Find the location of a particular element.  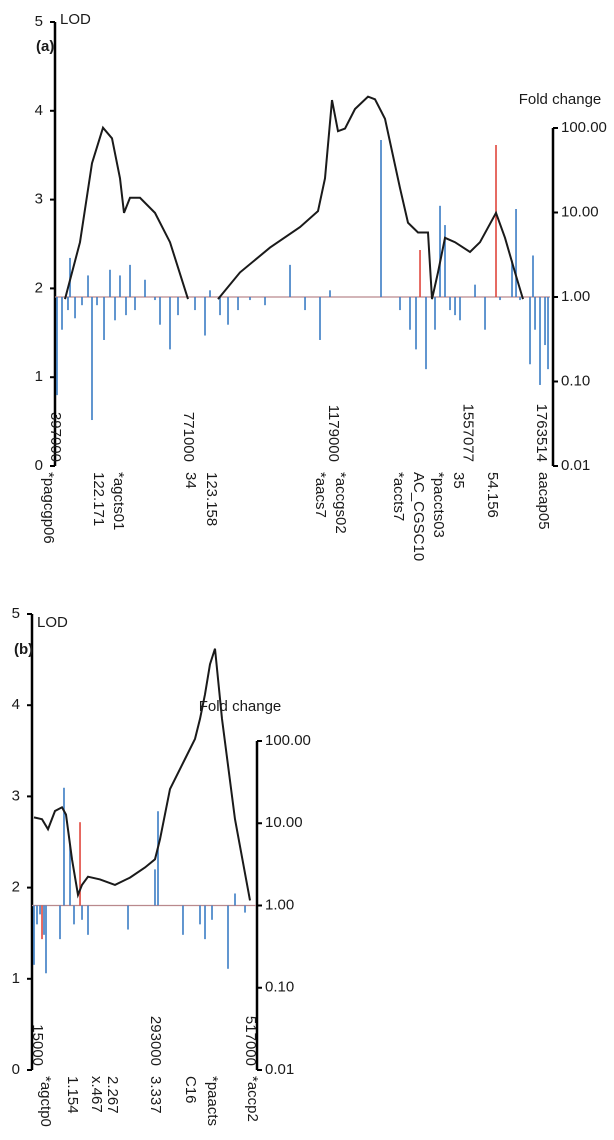

position-label: 771000 is located at coordinates (188, 437).